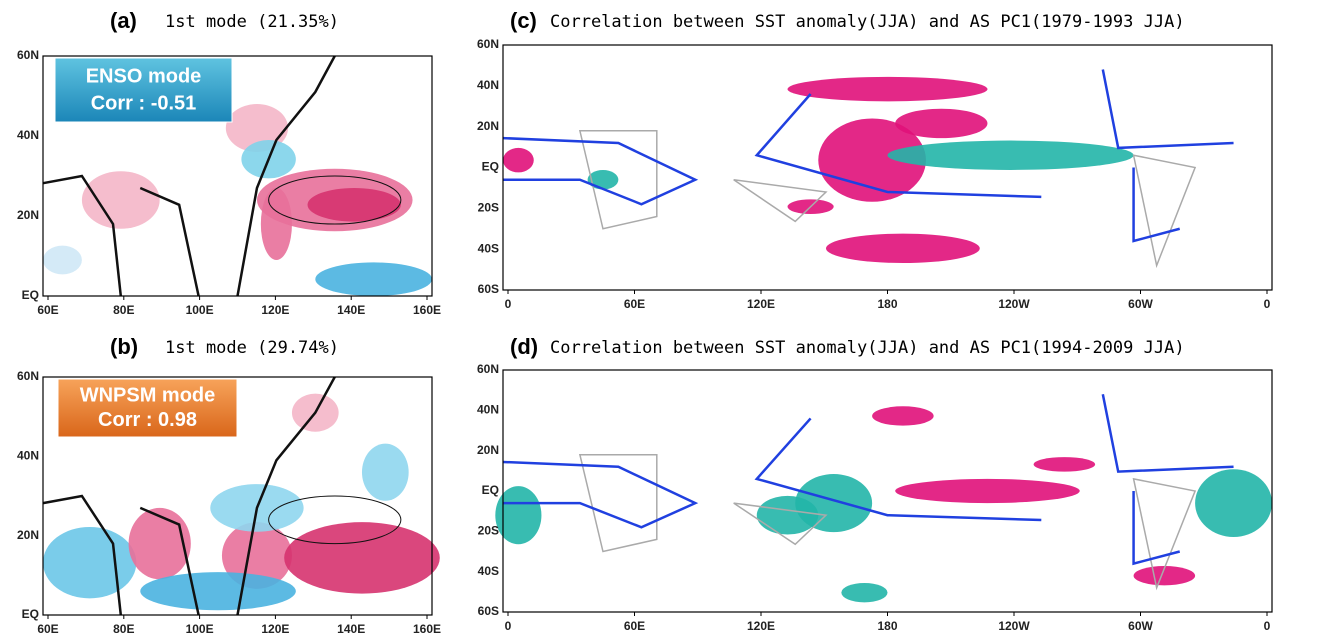  What do you see at coordinates (144, 103) in the screenshot?
I see `box-text: Corr : -0.51` at bounding box center [144, 103].